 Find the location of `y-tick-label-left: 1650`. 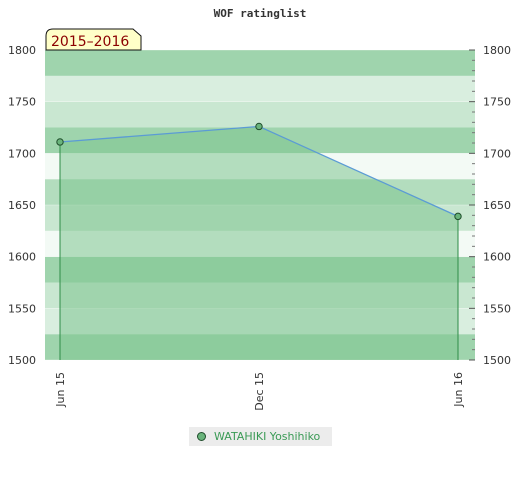

y-tick-label-left: 1650 is located at coordinates (22, 205).